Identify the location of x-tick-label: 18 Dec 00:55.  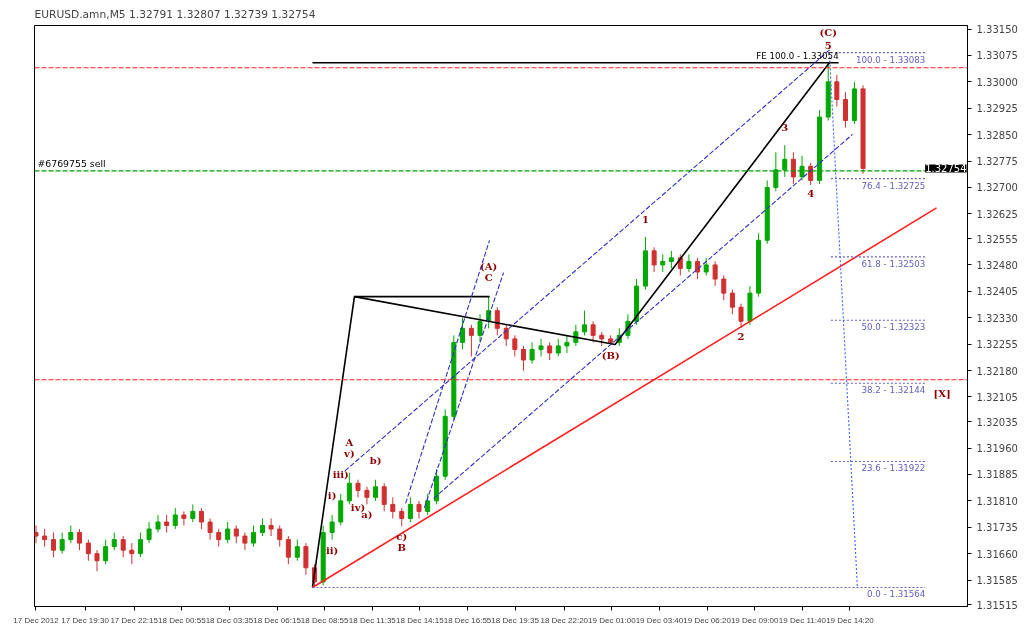
(182, 620).